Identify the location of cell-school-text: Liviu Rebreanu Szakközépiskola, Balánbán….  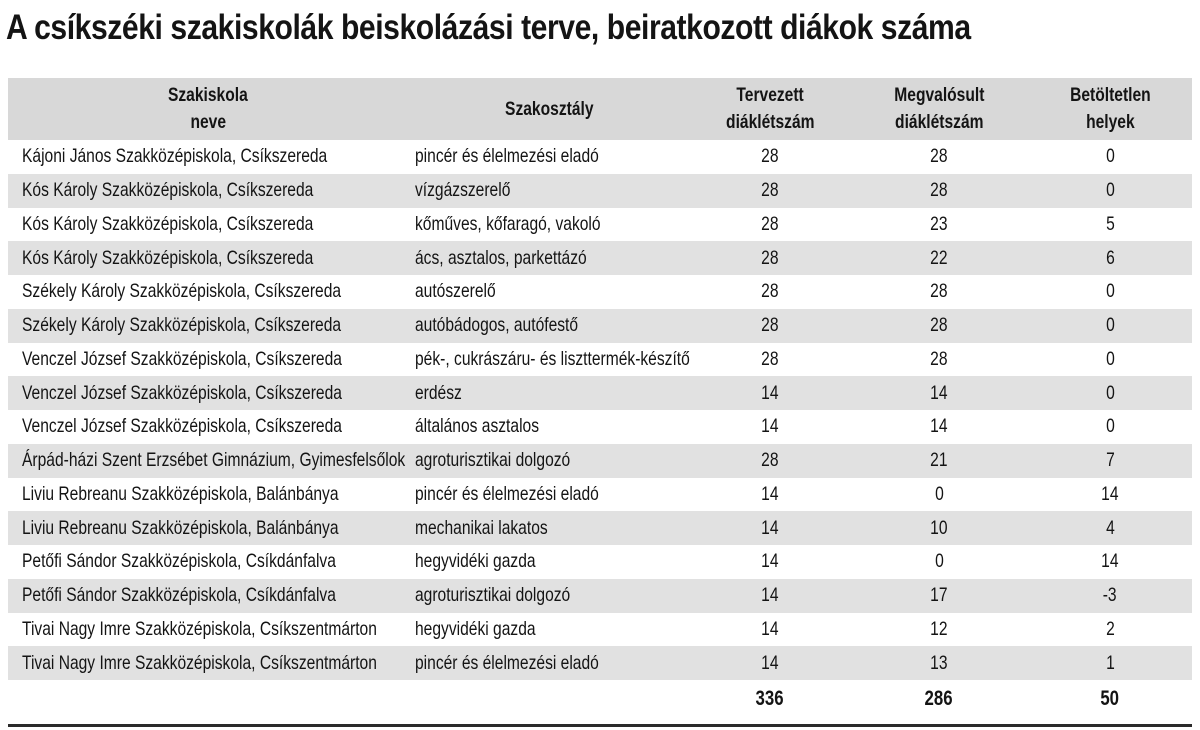
(180, 493).